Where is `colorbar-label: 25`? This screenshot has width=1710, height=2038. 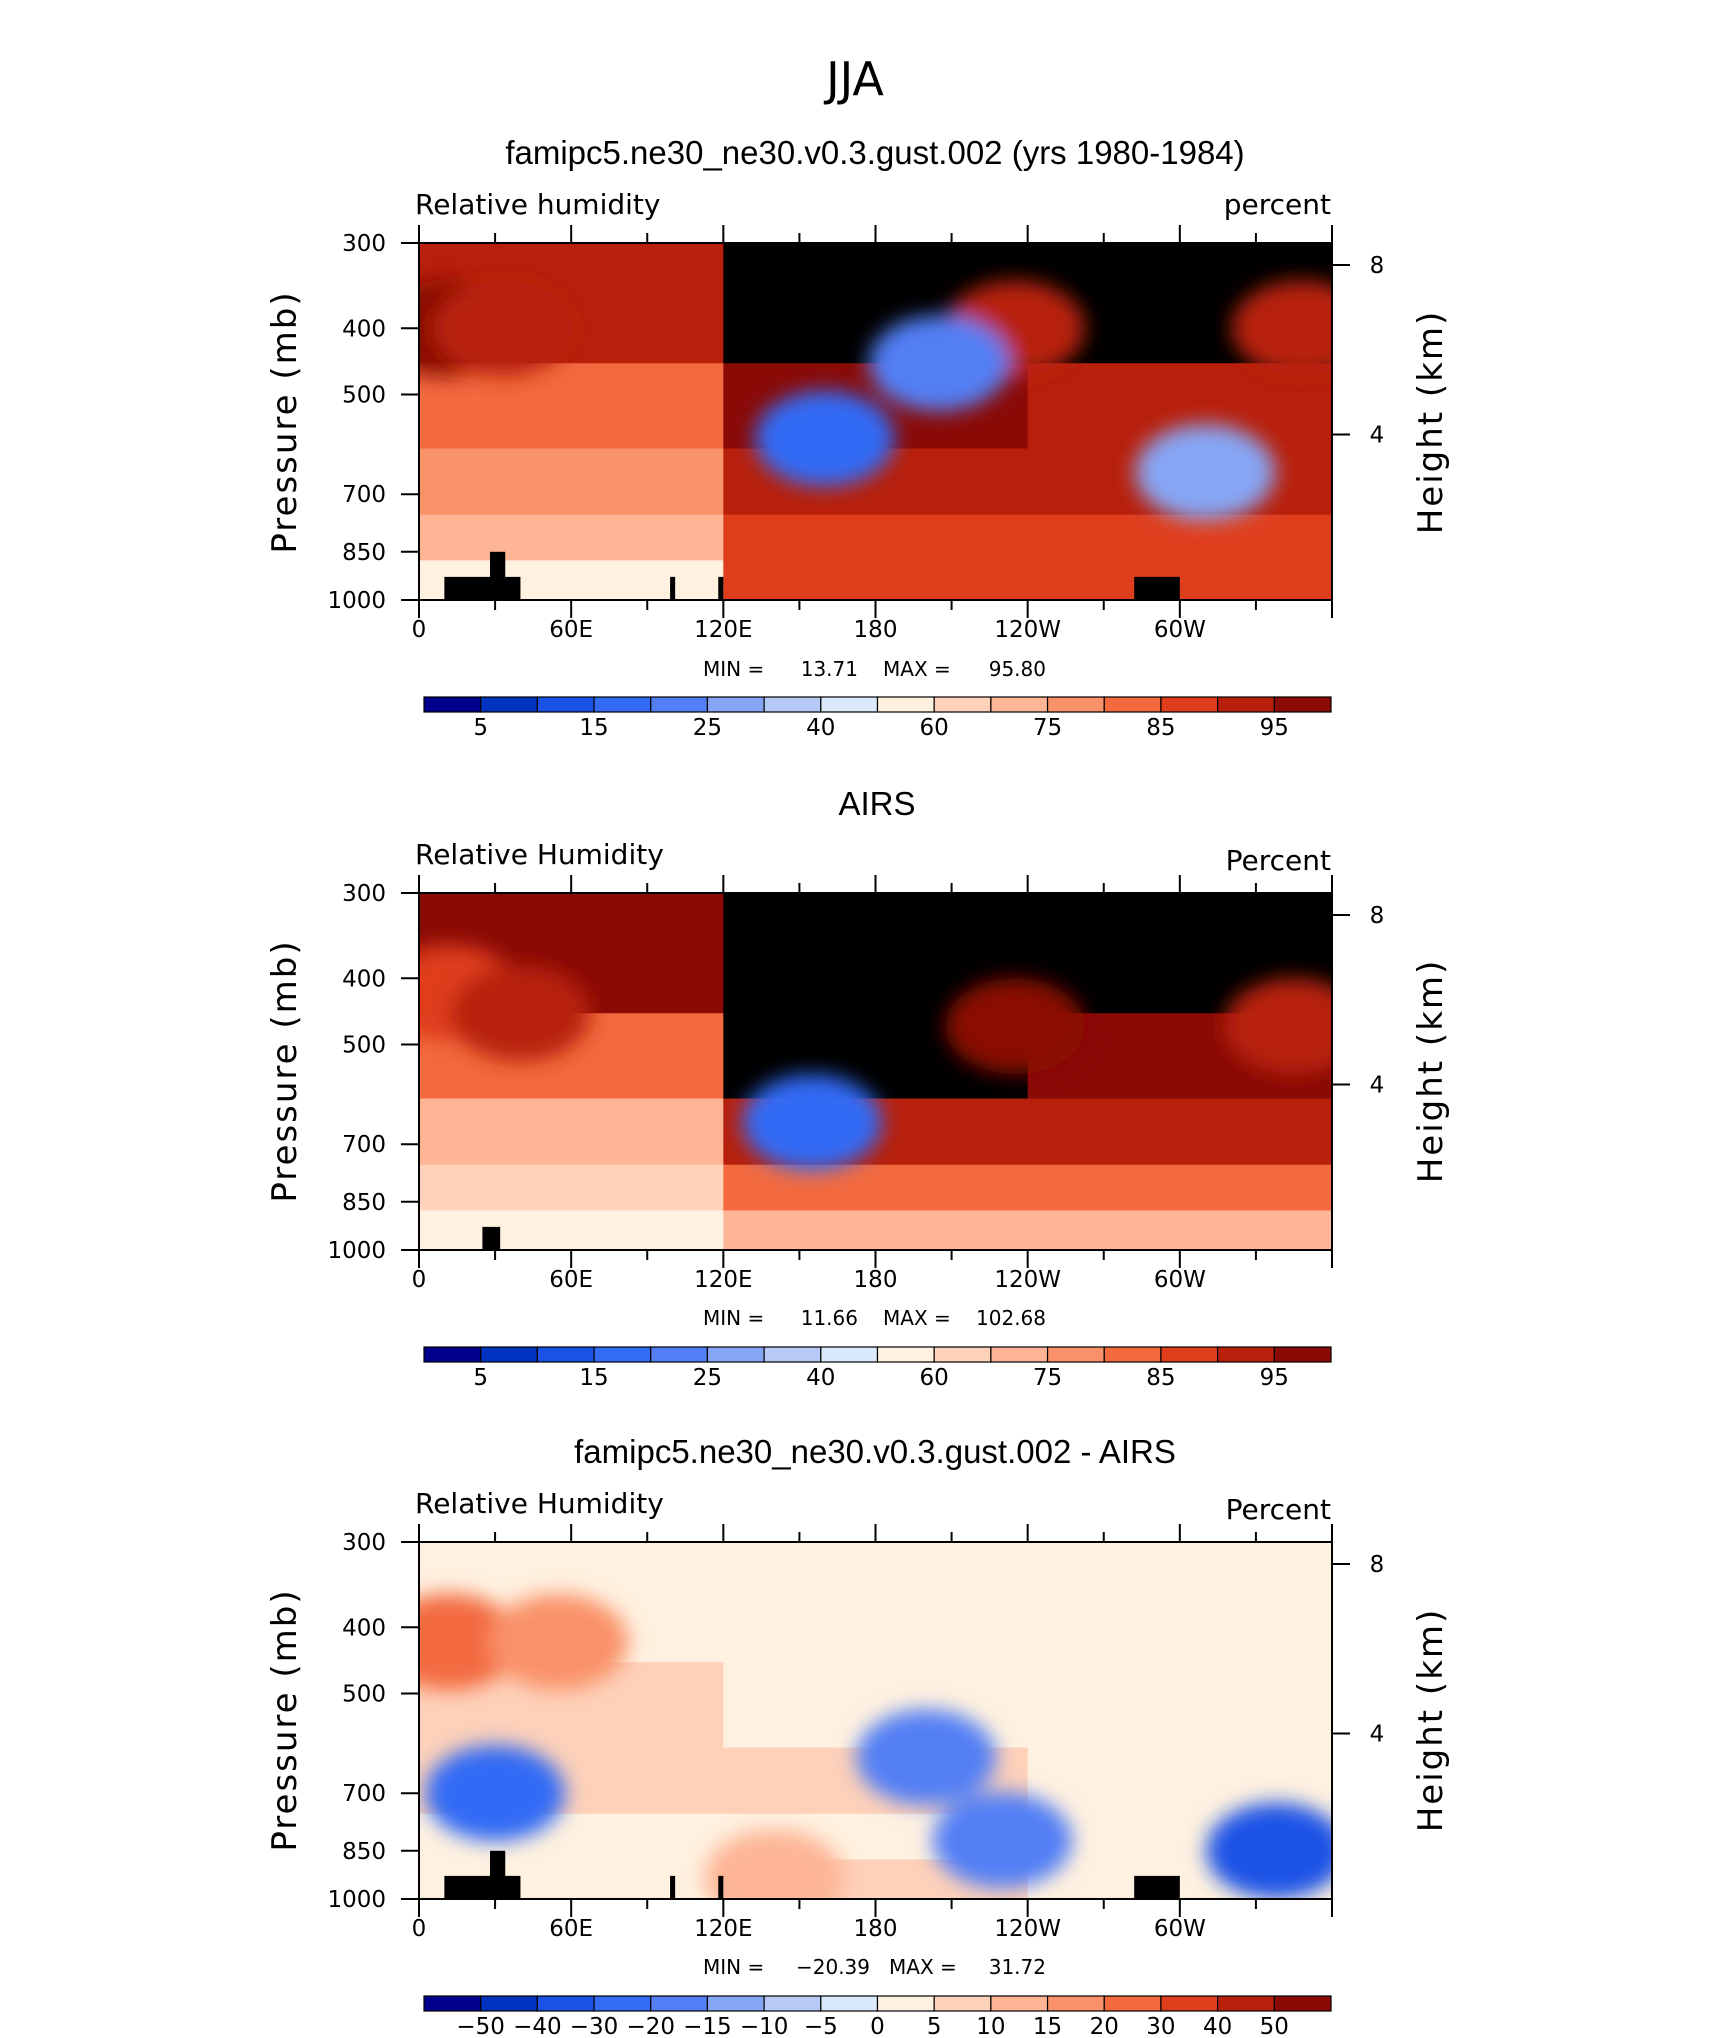 colorbar-label: 25 is located at coordinates (707, 728).